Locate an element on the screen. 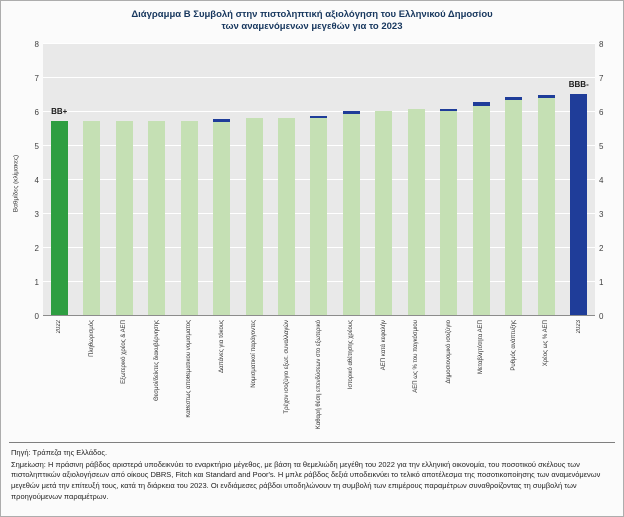  y-axis-title-column: Βαθμίδες (κλίμακες) is located at coordinates (16, 180).